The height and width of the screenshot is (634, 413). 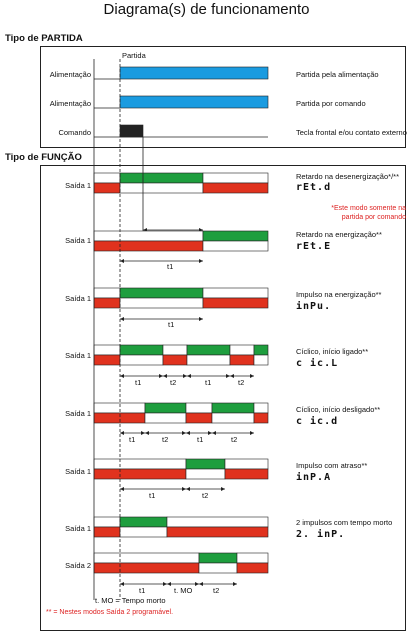 What do you see at coordinates (332, 351) in the screenshot?
I see `mode-desc: Cíclico, início ligado**` at bounding box center [332, 351].